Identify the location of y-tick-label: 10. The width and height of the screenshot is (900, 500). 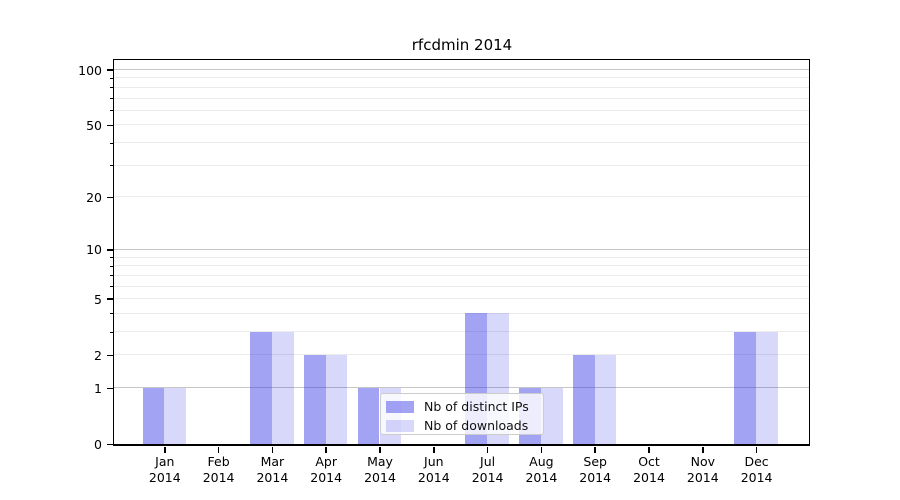
(94, 250).